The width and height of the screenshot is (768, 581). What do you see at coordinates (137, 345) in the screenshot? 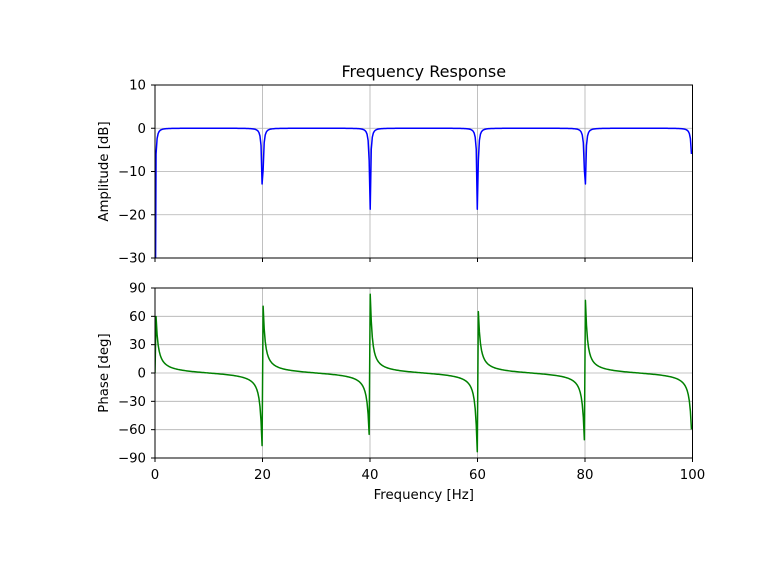
I see `y-tick-label: 30` at bounding box center [137, 345].